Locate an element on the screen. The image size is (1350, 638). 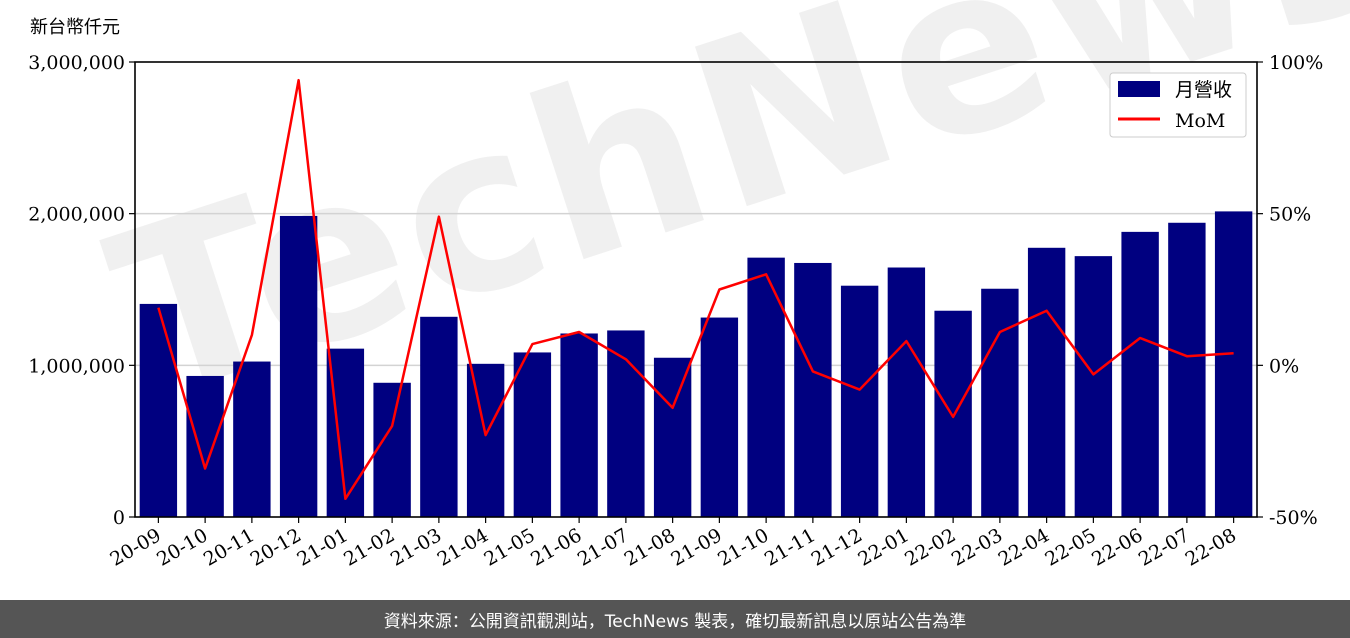
x-tick-label: 21-06 is located at coordinates (556, 547).